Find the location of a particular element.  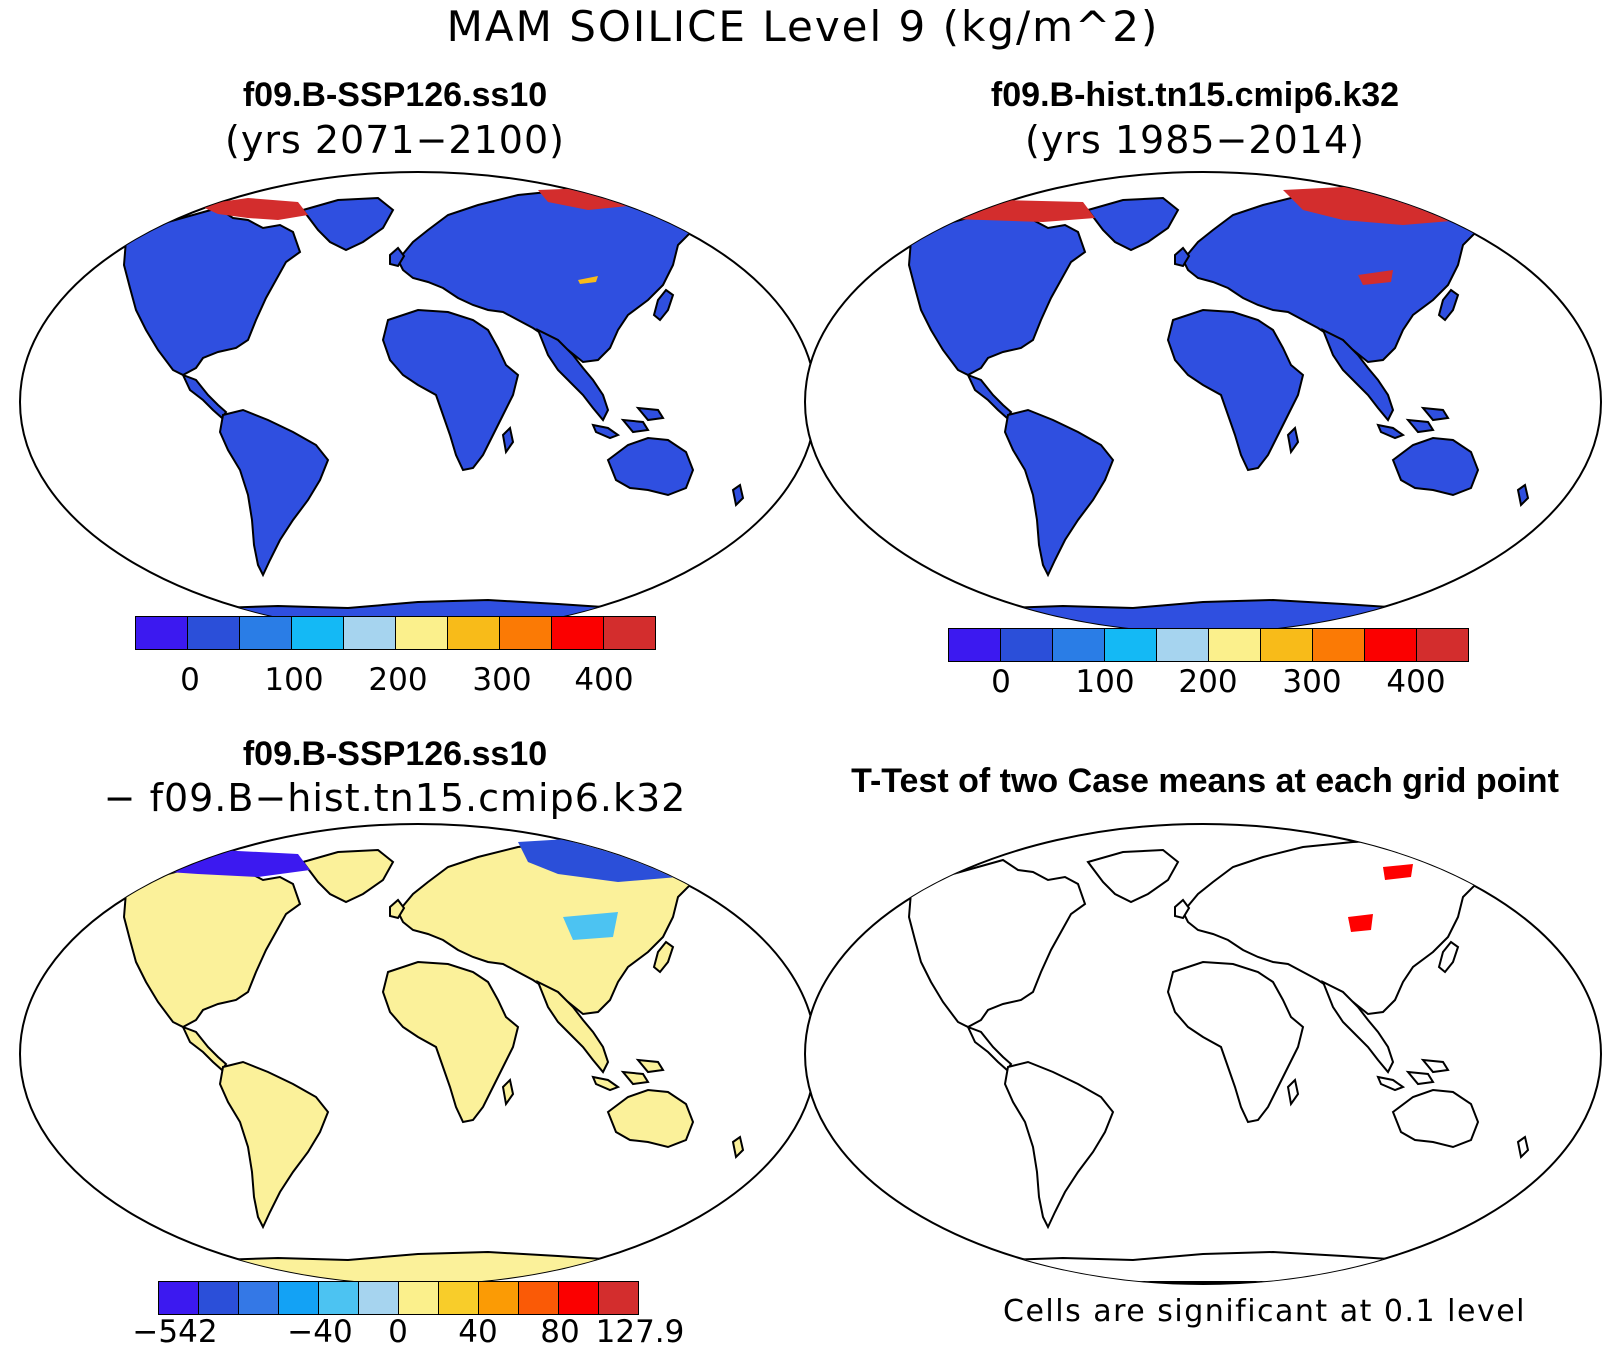

colorbar-top-right is located at coordinates (1208, 645).